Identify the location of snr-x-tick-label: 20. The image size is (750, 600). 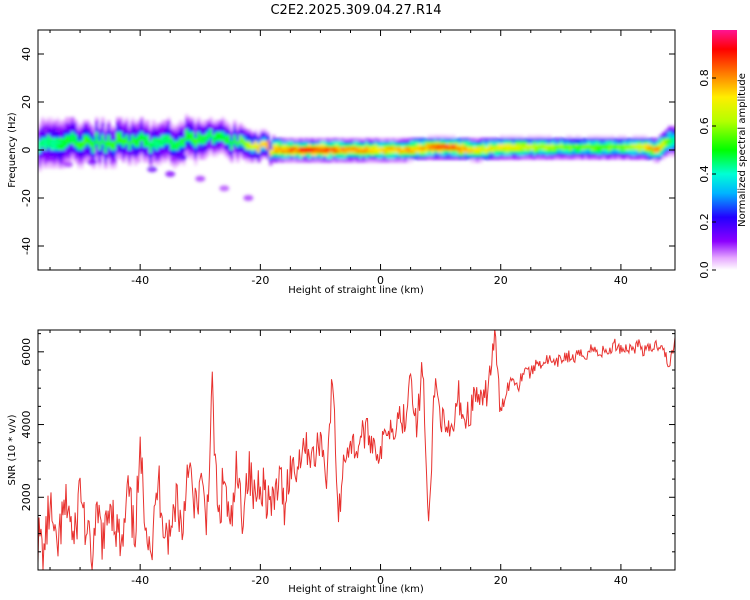
(501, 580).